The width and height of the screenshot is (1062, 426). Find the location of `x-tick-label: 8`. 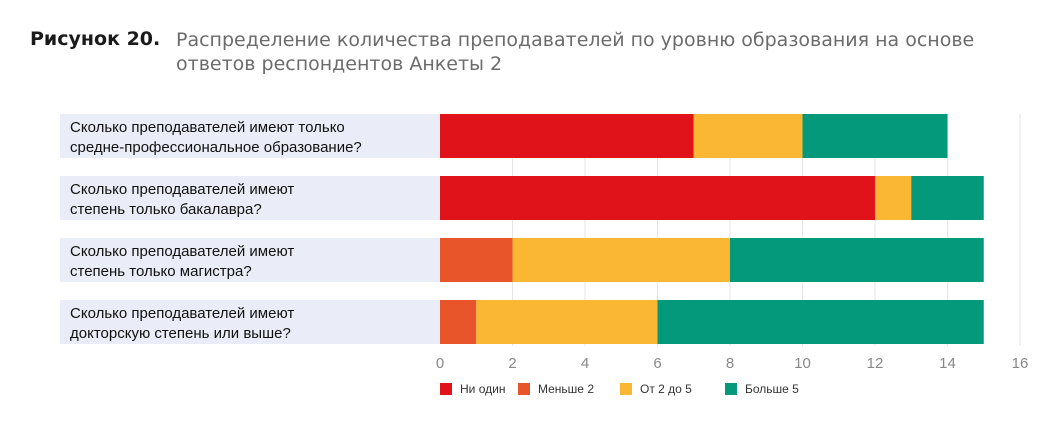

x-tick-label: 8 is located at coordinates (730, 363).